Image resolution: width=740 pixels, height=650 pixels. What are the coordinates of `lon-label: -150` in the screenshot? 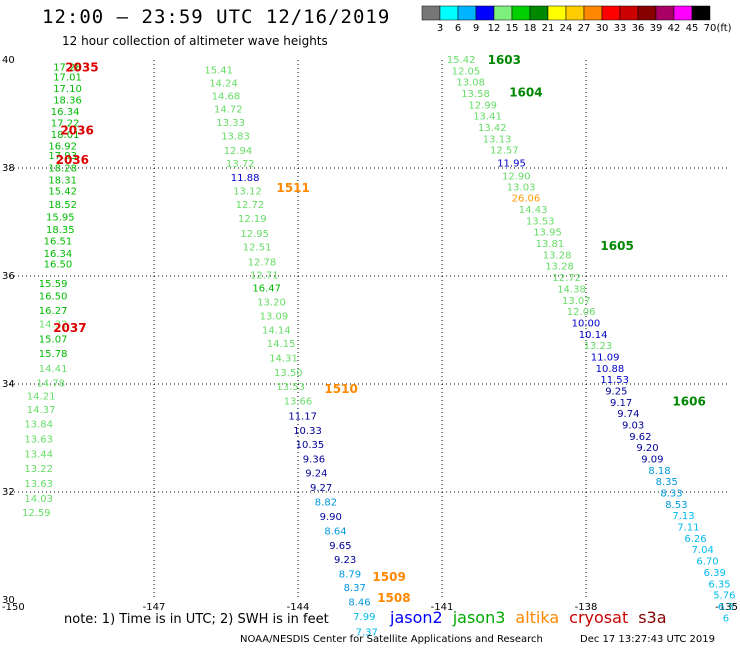 It's located at (13, 607).